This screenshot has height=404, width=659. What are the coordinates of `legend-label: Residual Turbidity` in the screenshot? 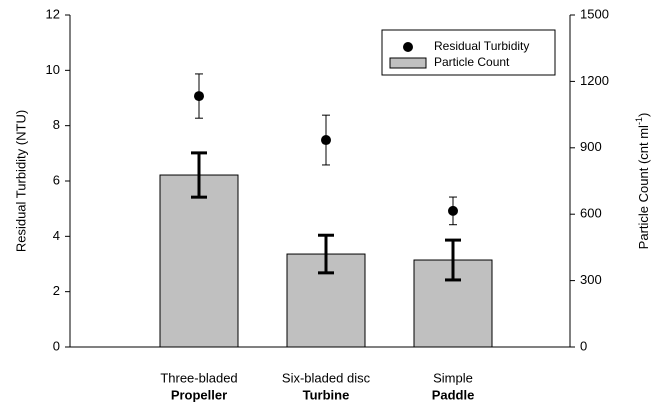 It's located at (481, 46).